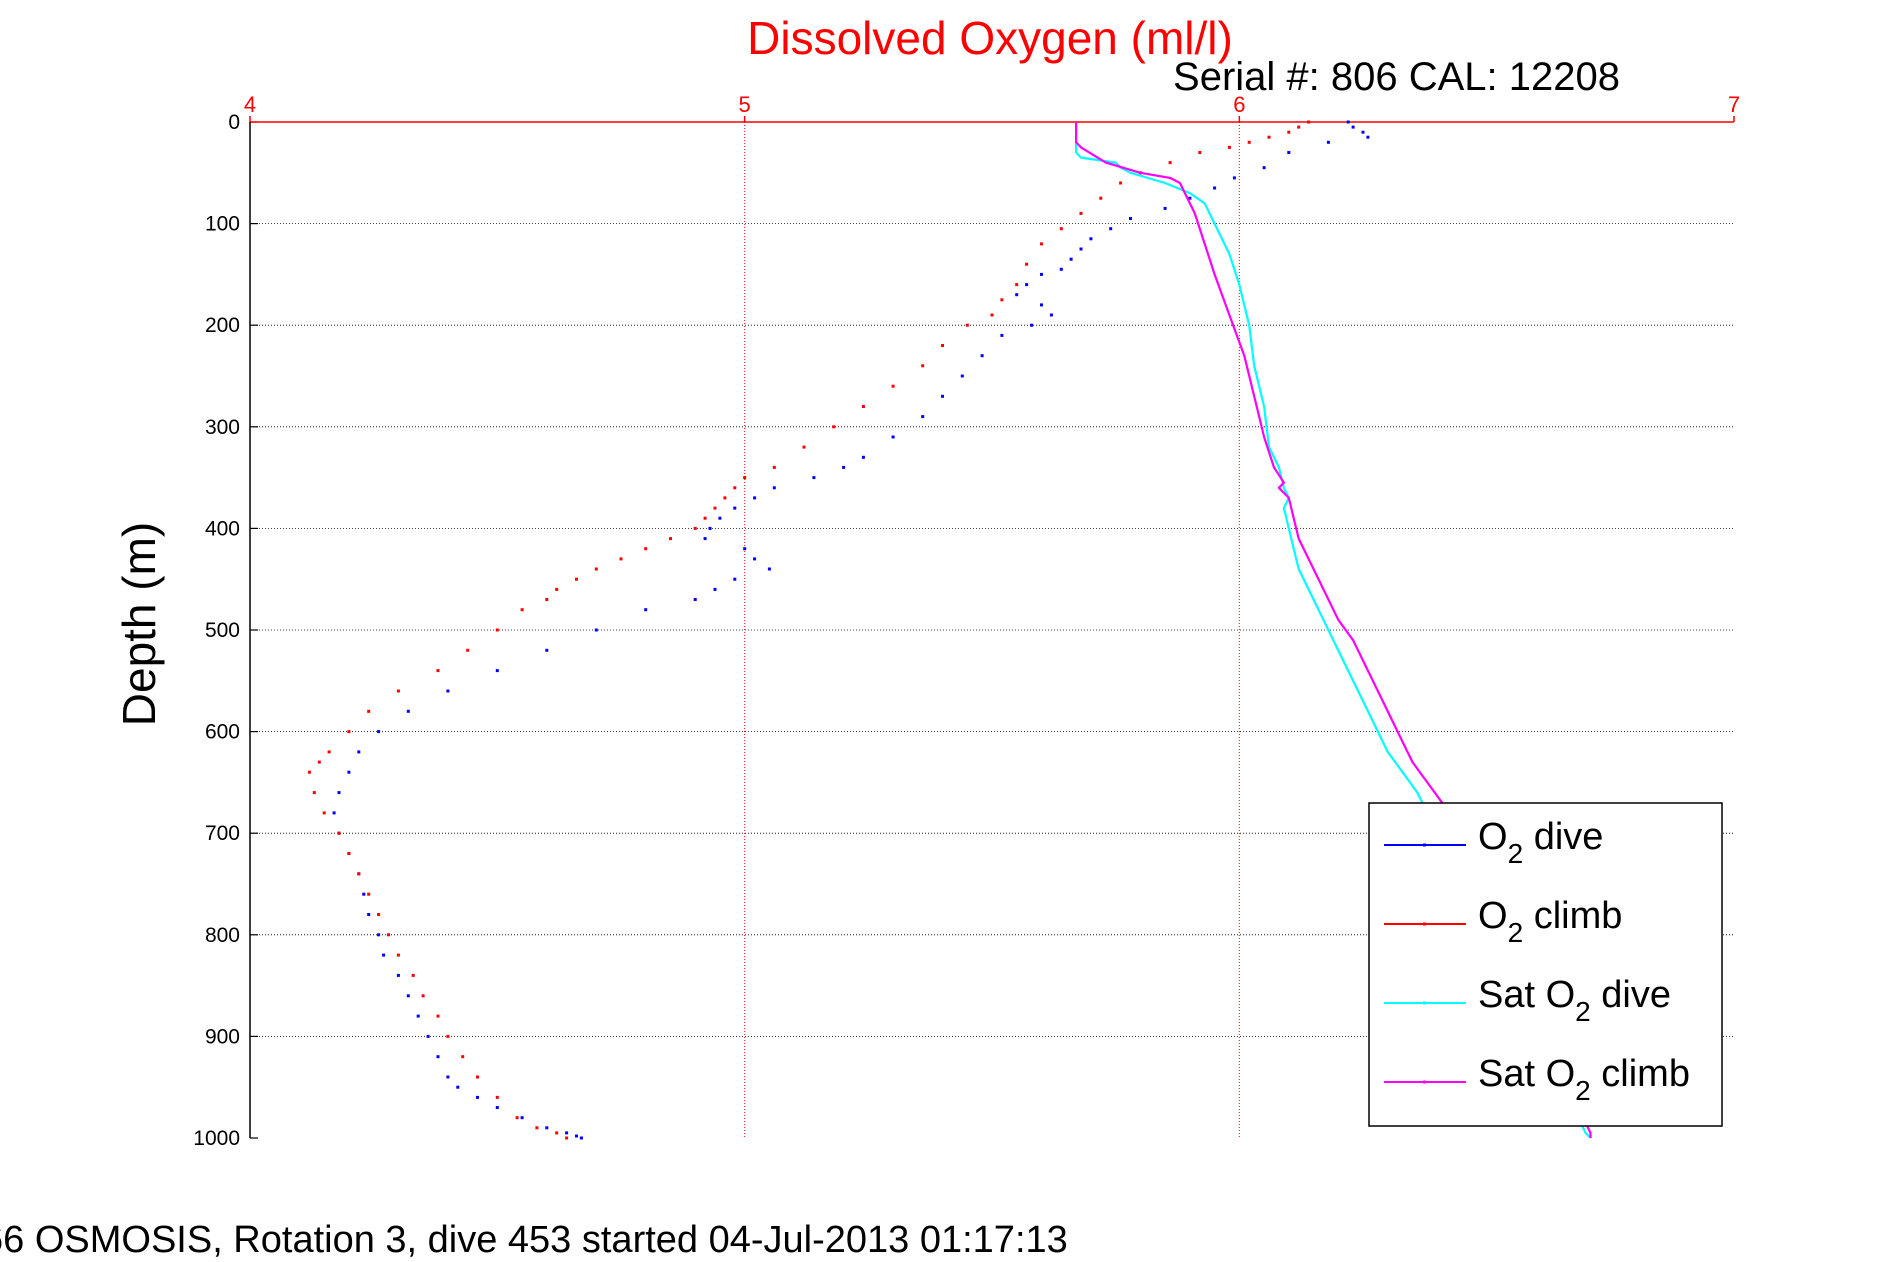  What do you see at coordinates (1550, 921) in the screenshot?
I see `legend-label: O2 climb` at bounding box center [1550, 921].